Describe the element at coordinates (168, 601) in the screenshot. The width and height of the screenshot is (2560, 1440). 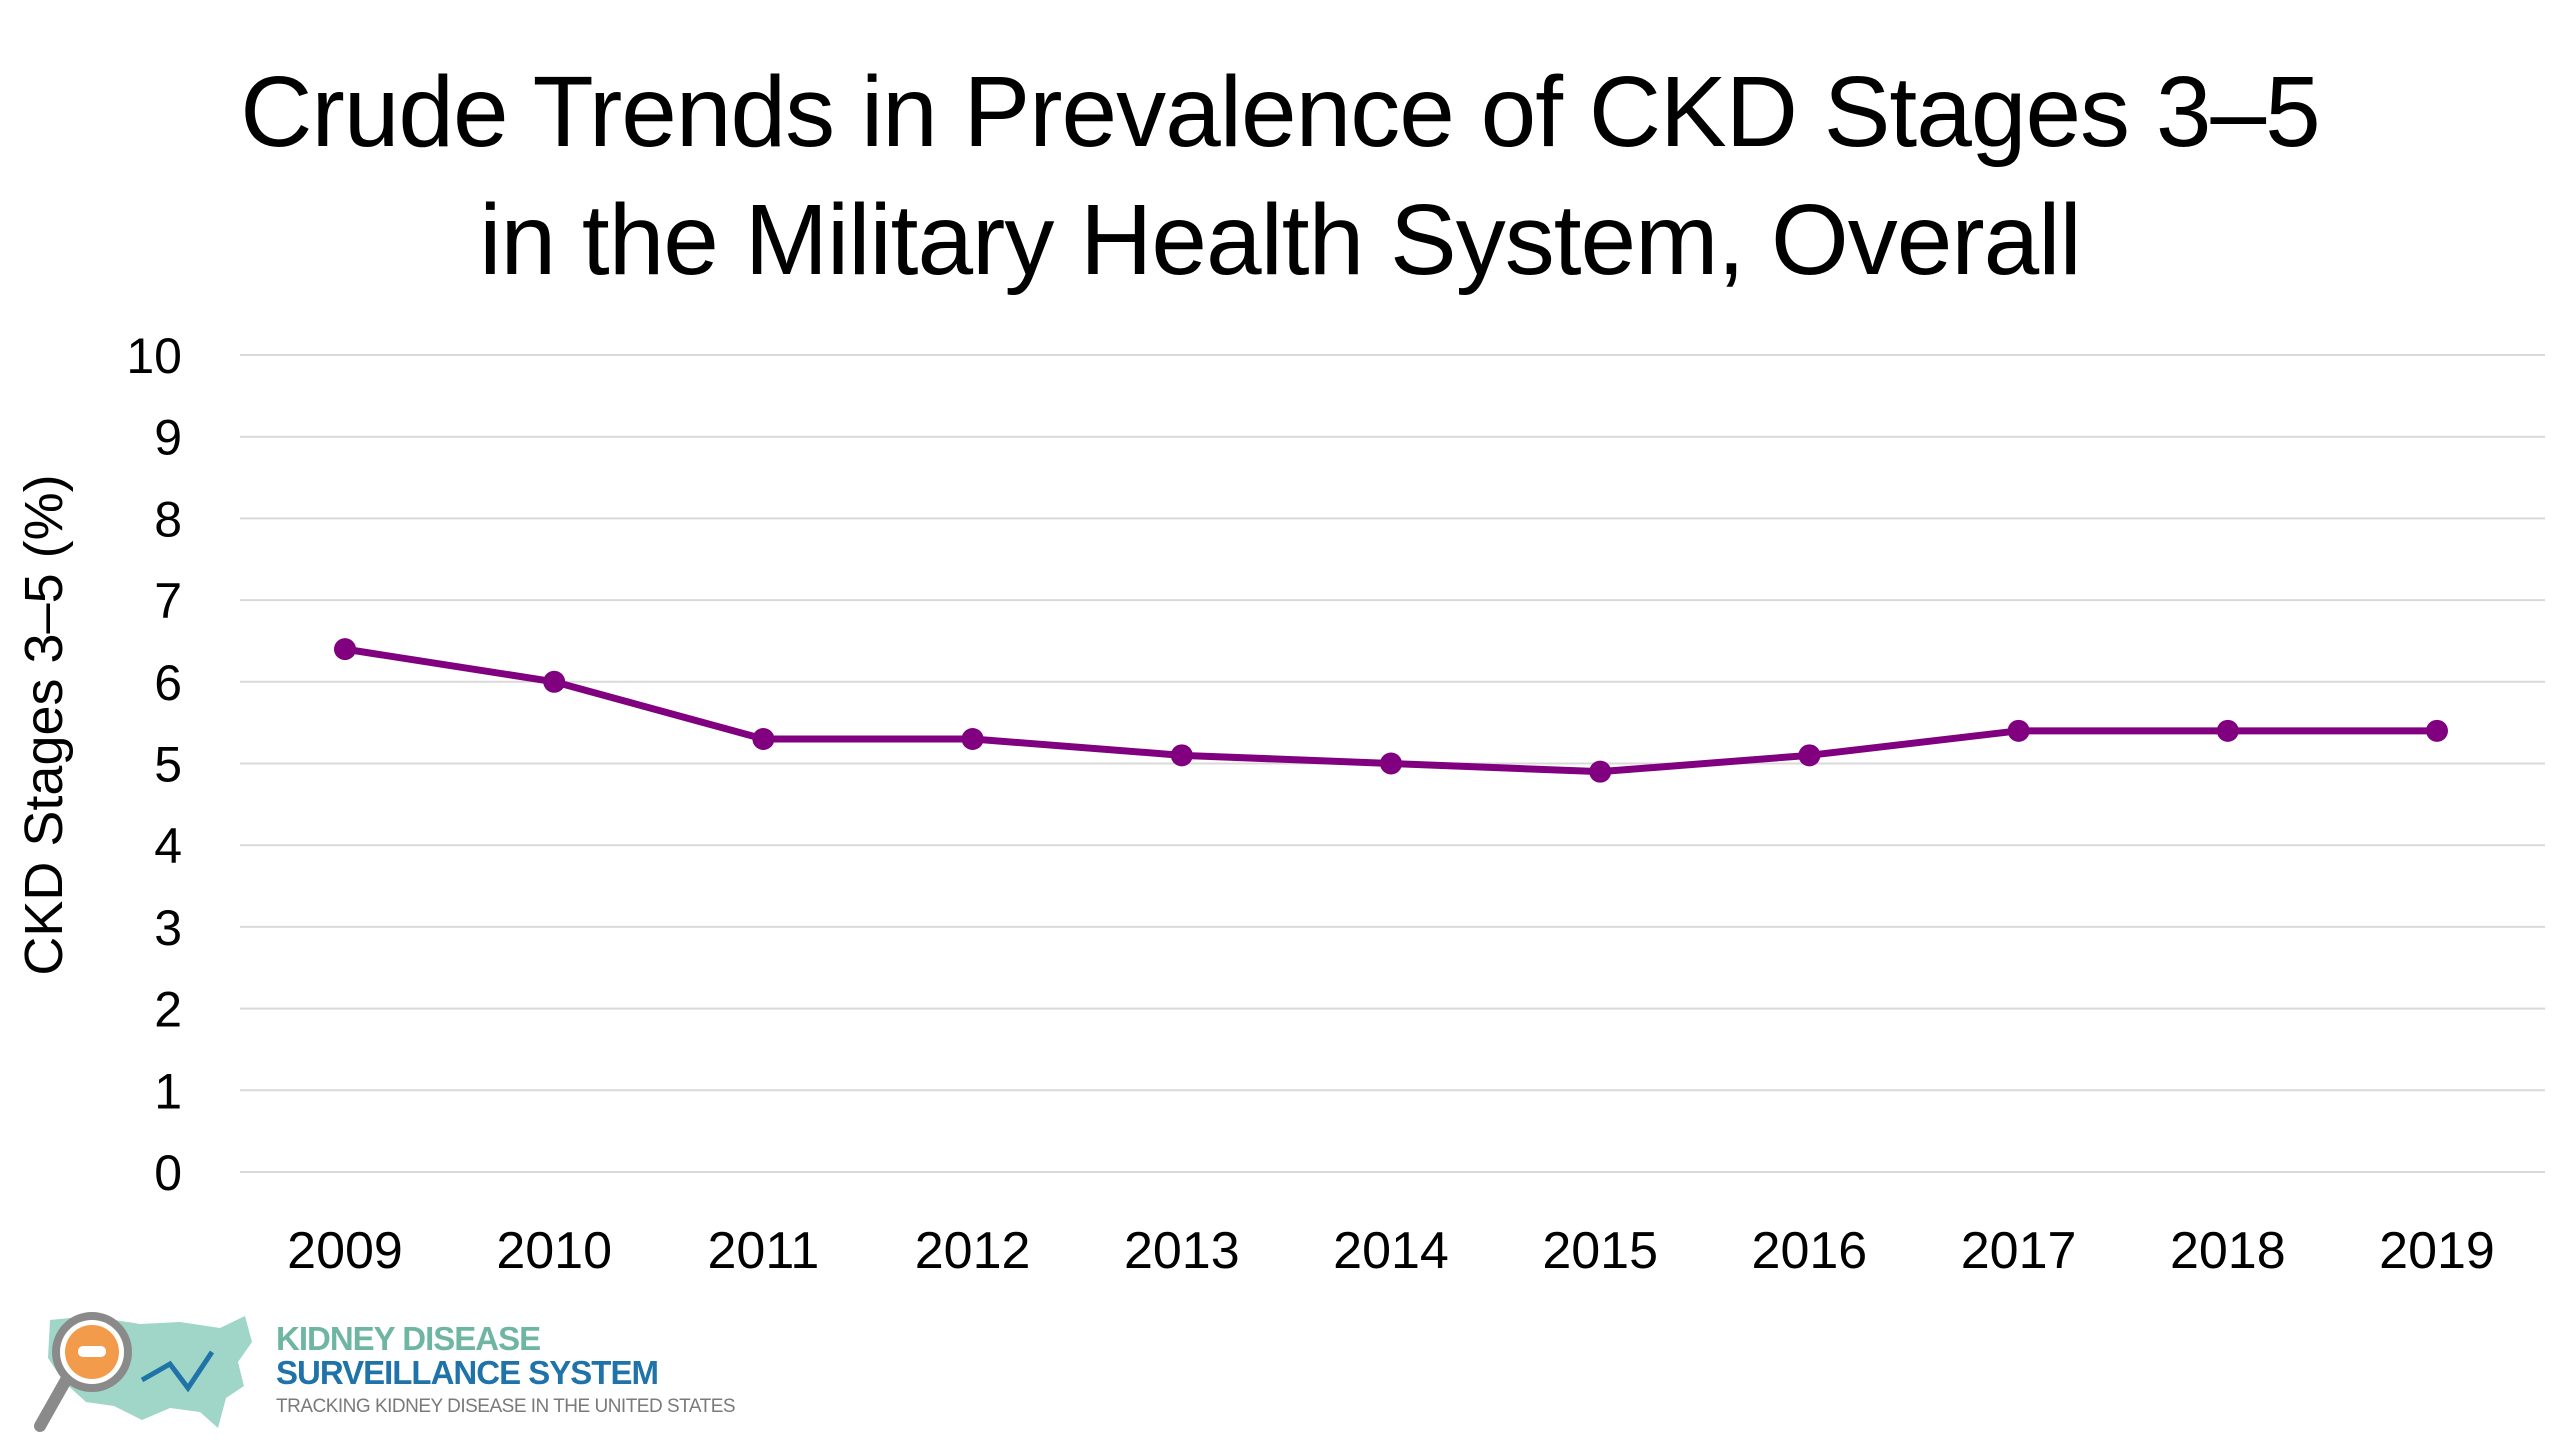
I see `y-tick-label: 7` at that location.